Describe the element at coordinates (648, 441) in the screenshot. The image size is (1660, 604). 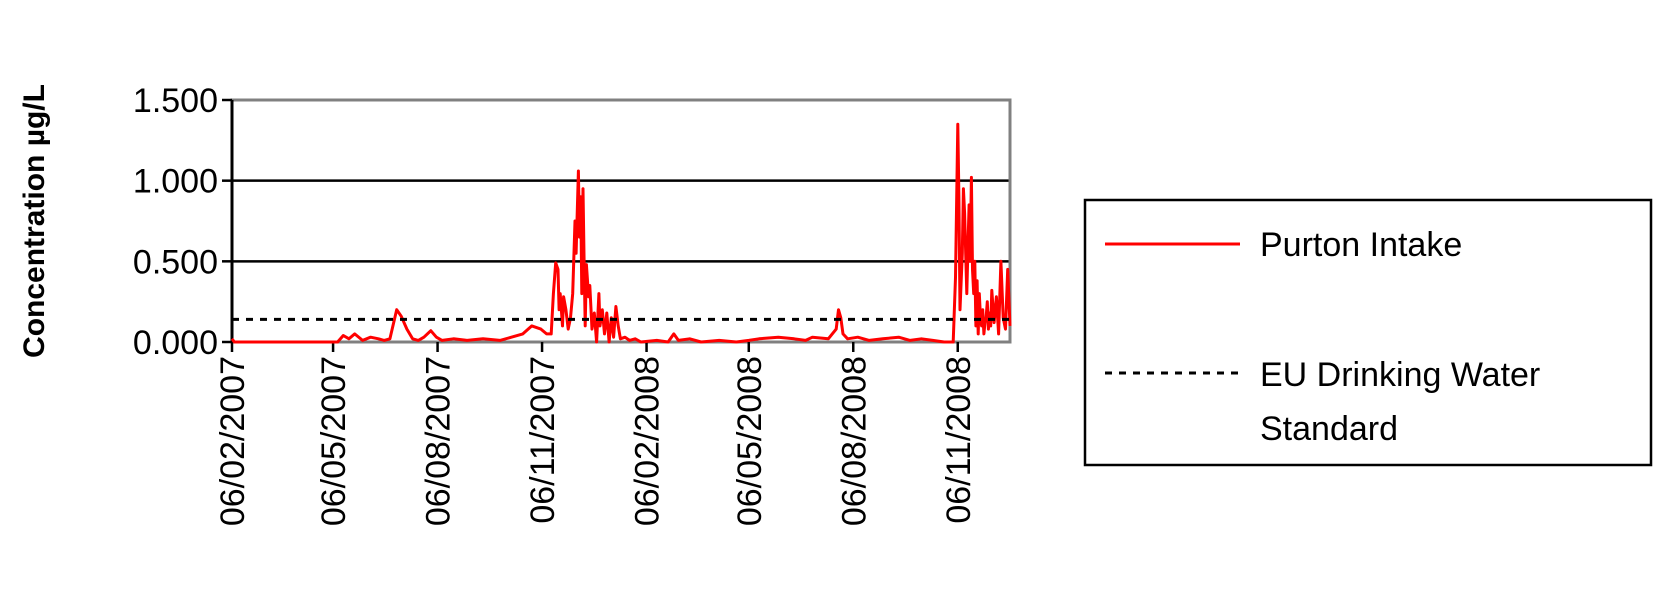
I see `x-tick-label: 06/02/2008` at that location.